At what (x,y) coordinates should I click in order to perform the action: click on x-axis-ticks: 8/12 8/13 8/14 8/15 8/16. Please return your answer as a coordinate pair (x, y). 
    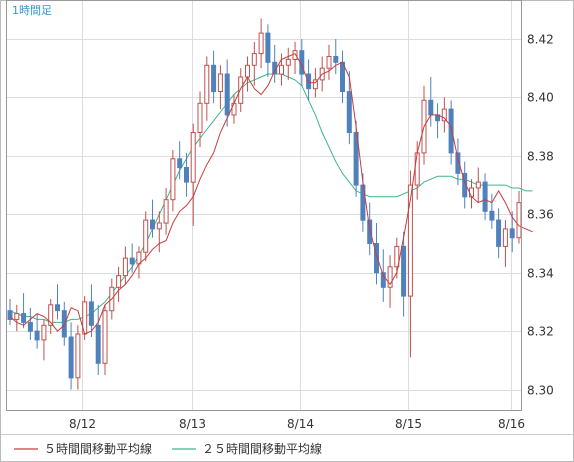
    Looking at the image, I should click on (297, 424).